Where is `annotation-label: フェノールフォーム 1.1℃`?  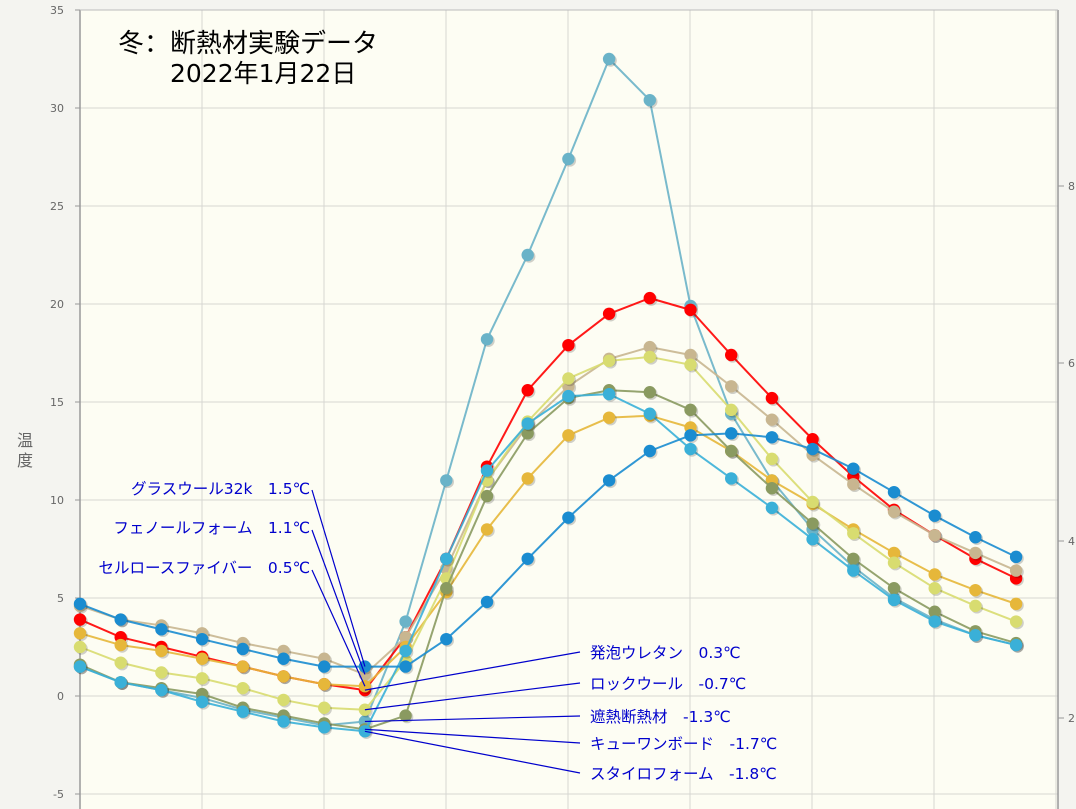 annotation-label: フェノールフォーム 1.1℃ is located at coordinates (211, 528).